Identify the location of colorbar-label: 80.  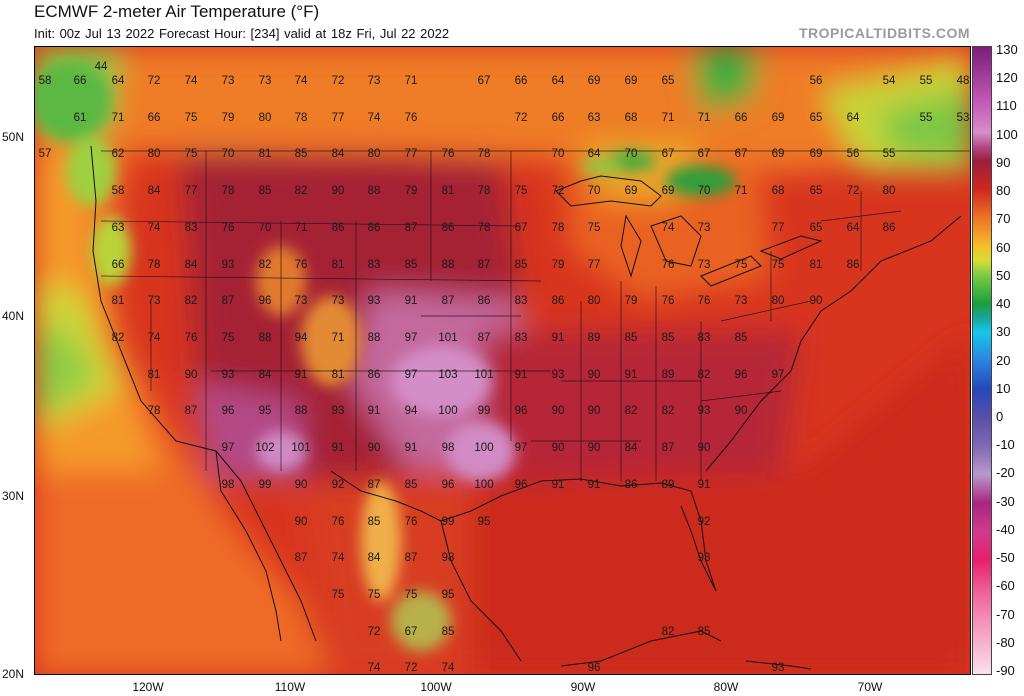
(1003, 191).